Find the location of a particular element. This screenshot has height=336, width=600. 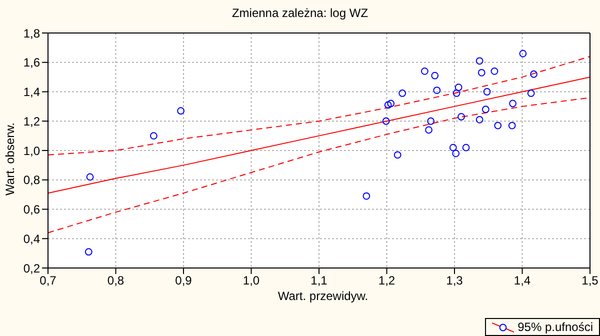

y-tick-label: 0,8 is located at coordinates (31, 180).